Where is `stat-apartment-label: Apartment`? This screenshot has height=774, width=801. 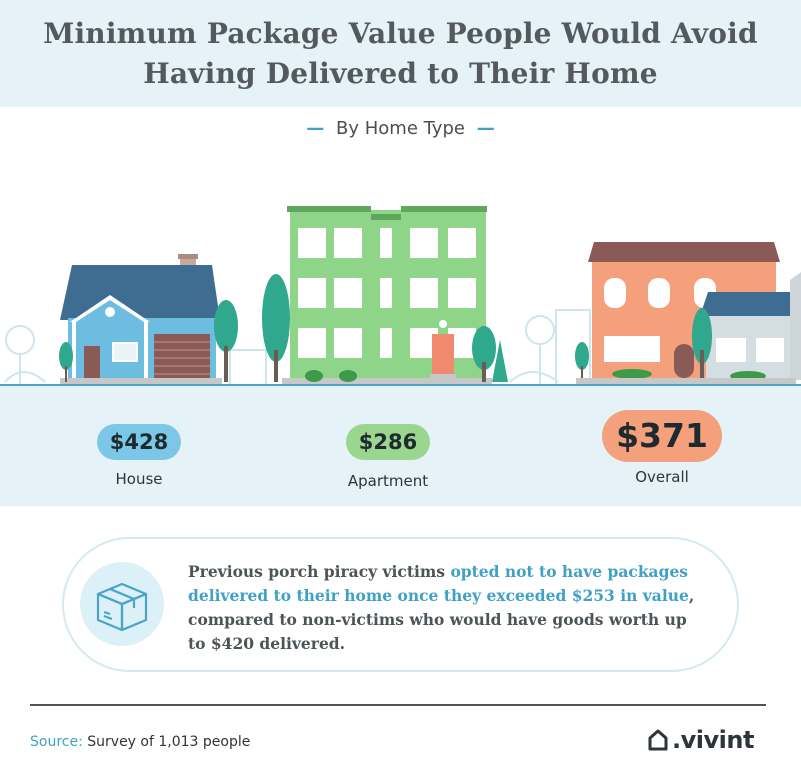
stat-apartment-label: Apartment is located at coordinates (388, 481).